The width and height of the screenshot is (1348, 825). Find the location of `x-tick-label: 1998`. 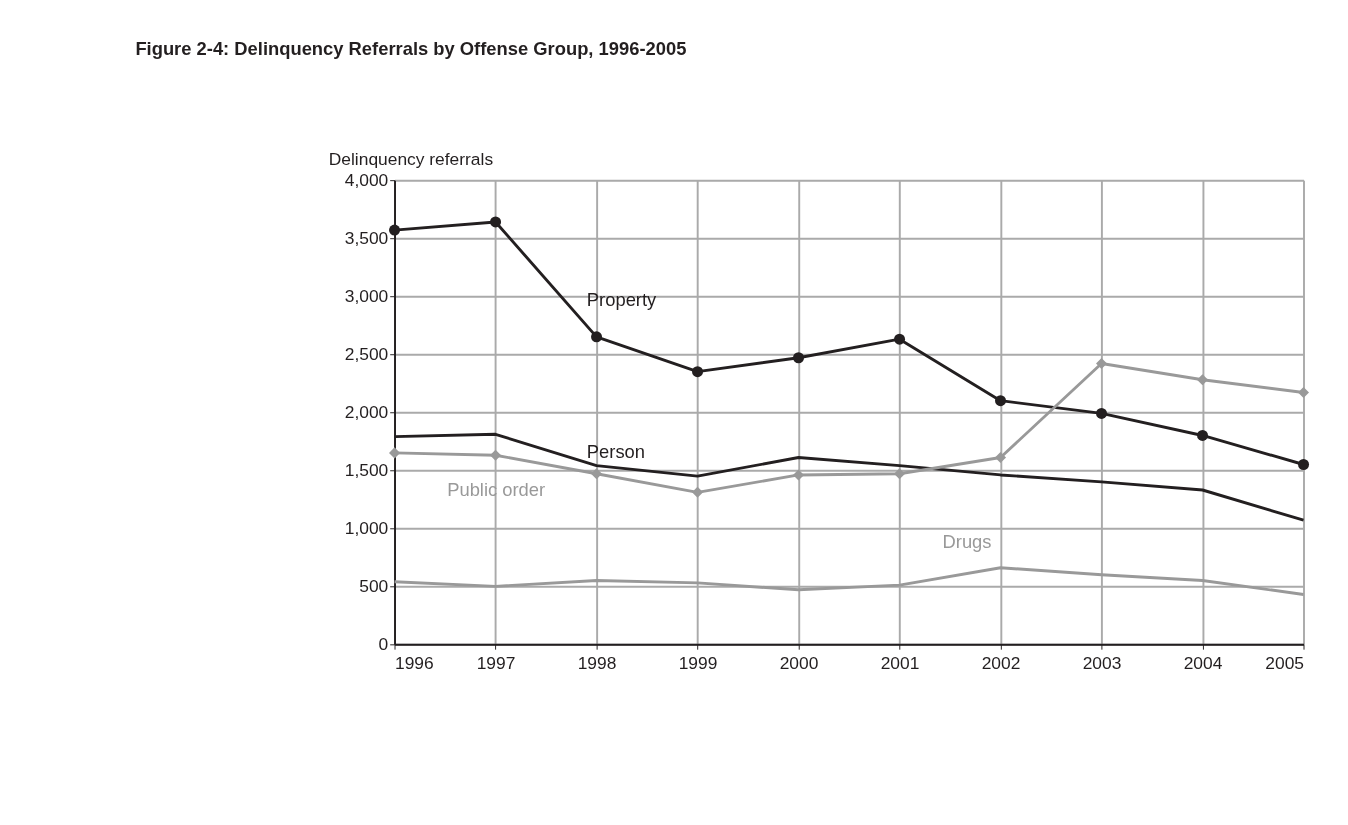

x-tick-label: 1998 is located at coordinates (597, 663).